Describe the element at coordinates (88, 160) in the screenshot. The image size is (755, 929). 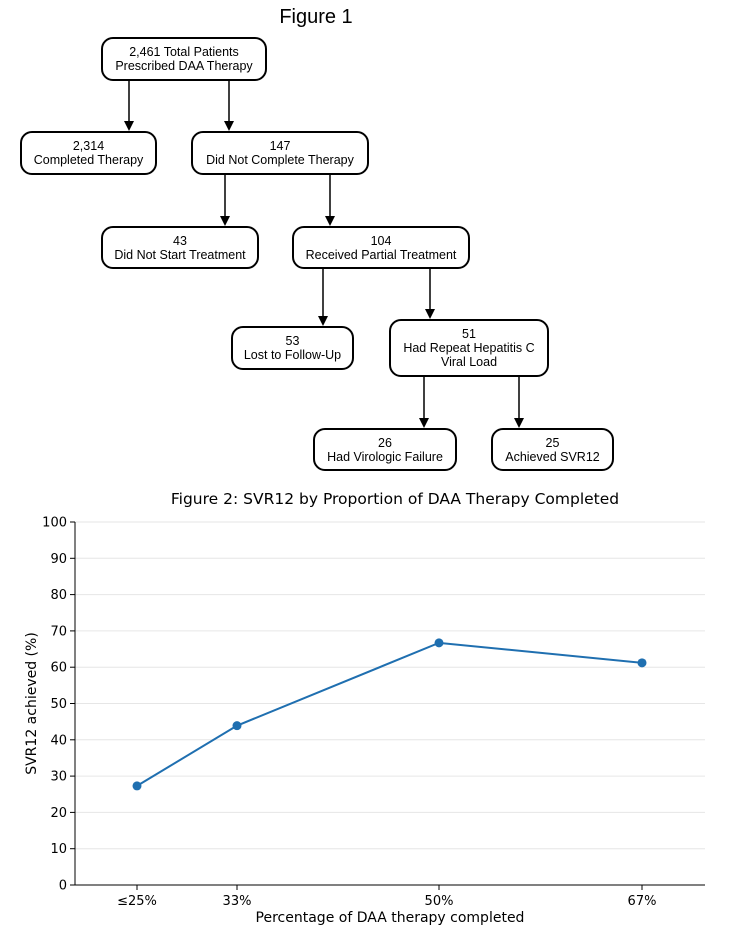
I see `flow-node-text: Completed Therapy` at that location.